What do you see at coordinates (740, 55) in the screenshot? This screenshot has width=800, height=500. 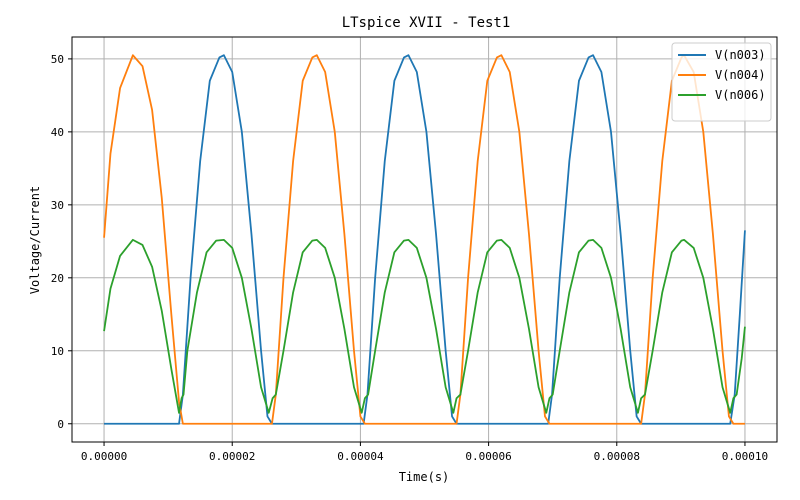 I see `legend-label: V(n003)` at bounding box center [740, 55].